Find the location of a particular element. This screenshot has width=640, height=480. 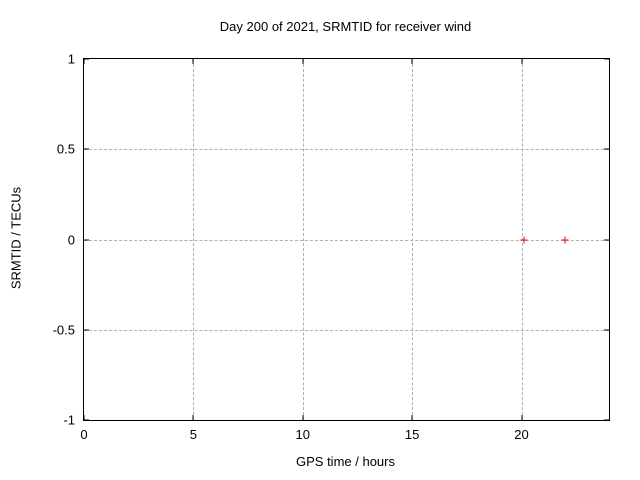

y-tick-label: 0.5 is located at coordinates (65, 149).